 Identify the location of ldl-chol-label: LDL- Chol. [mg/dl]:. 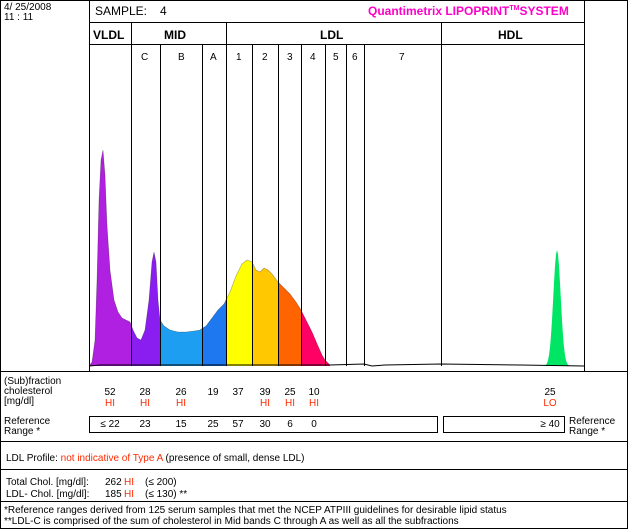
(48, 494).